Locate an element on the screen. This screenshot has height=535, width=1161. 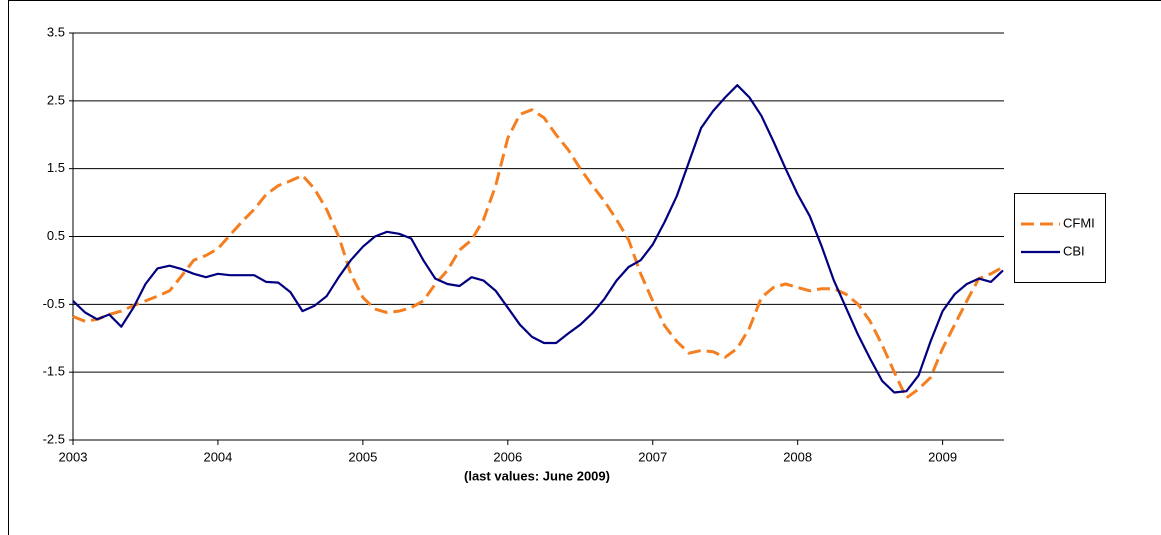
y-tick-label: 2.5 is located at coordinates (56, 99).